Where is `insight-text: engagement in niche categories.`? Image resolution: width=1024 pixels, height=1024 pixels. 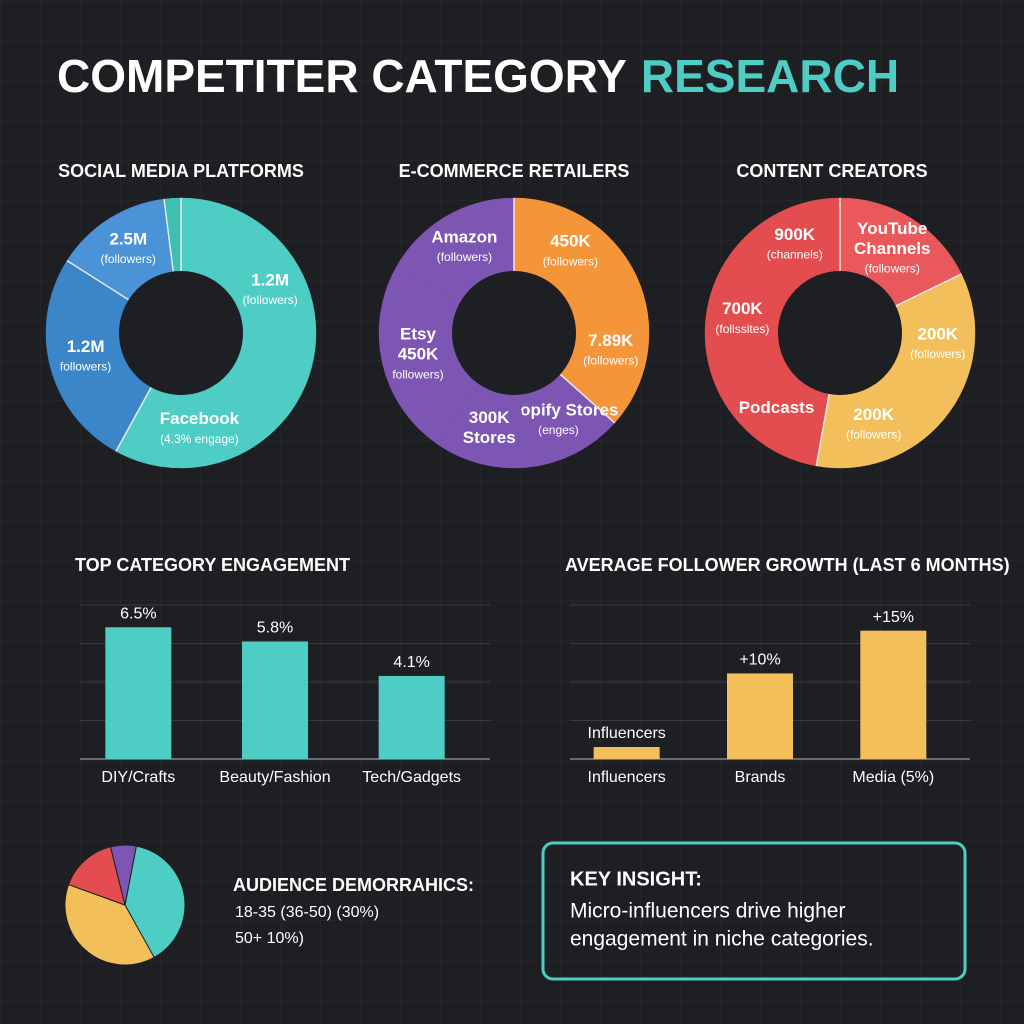
insight-text: engagement in niche categories. is located at coordinates (722, 939).